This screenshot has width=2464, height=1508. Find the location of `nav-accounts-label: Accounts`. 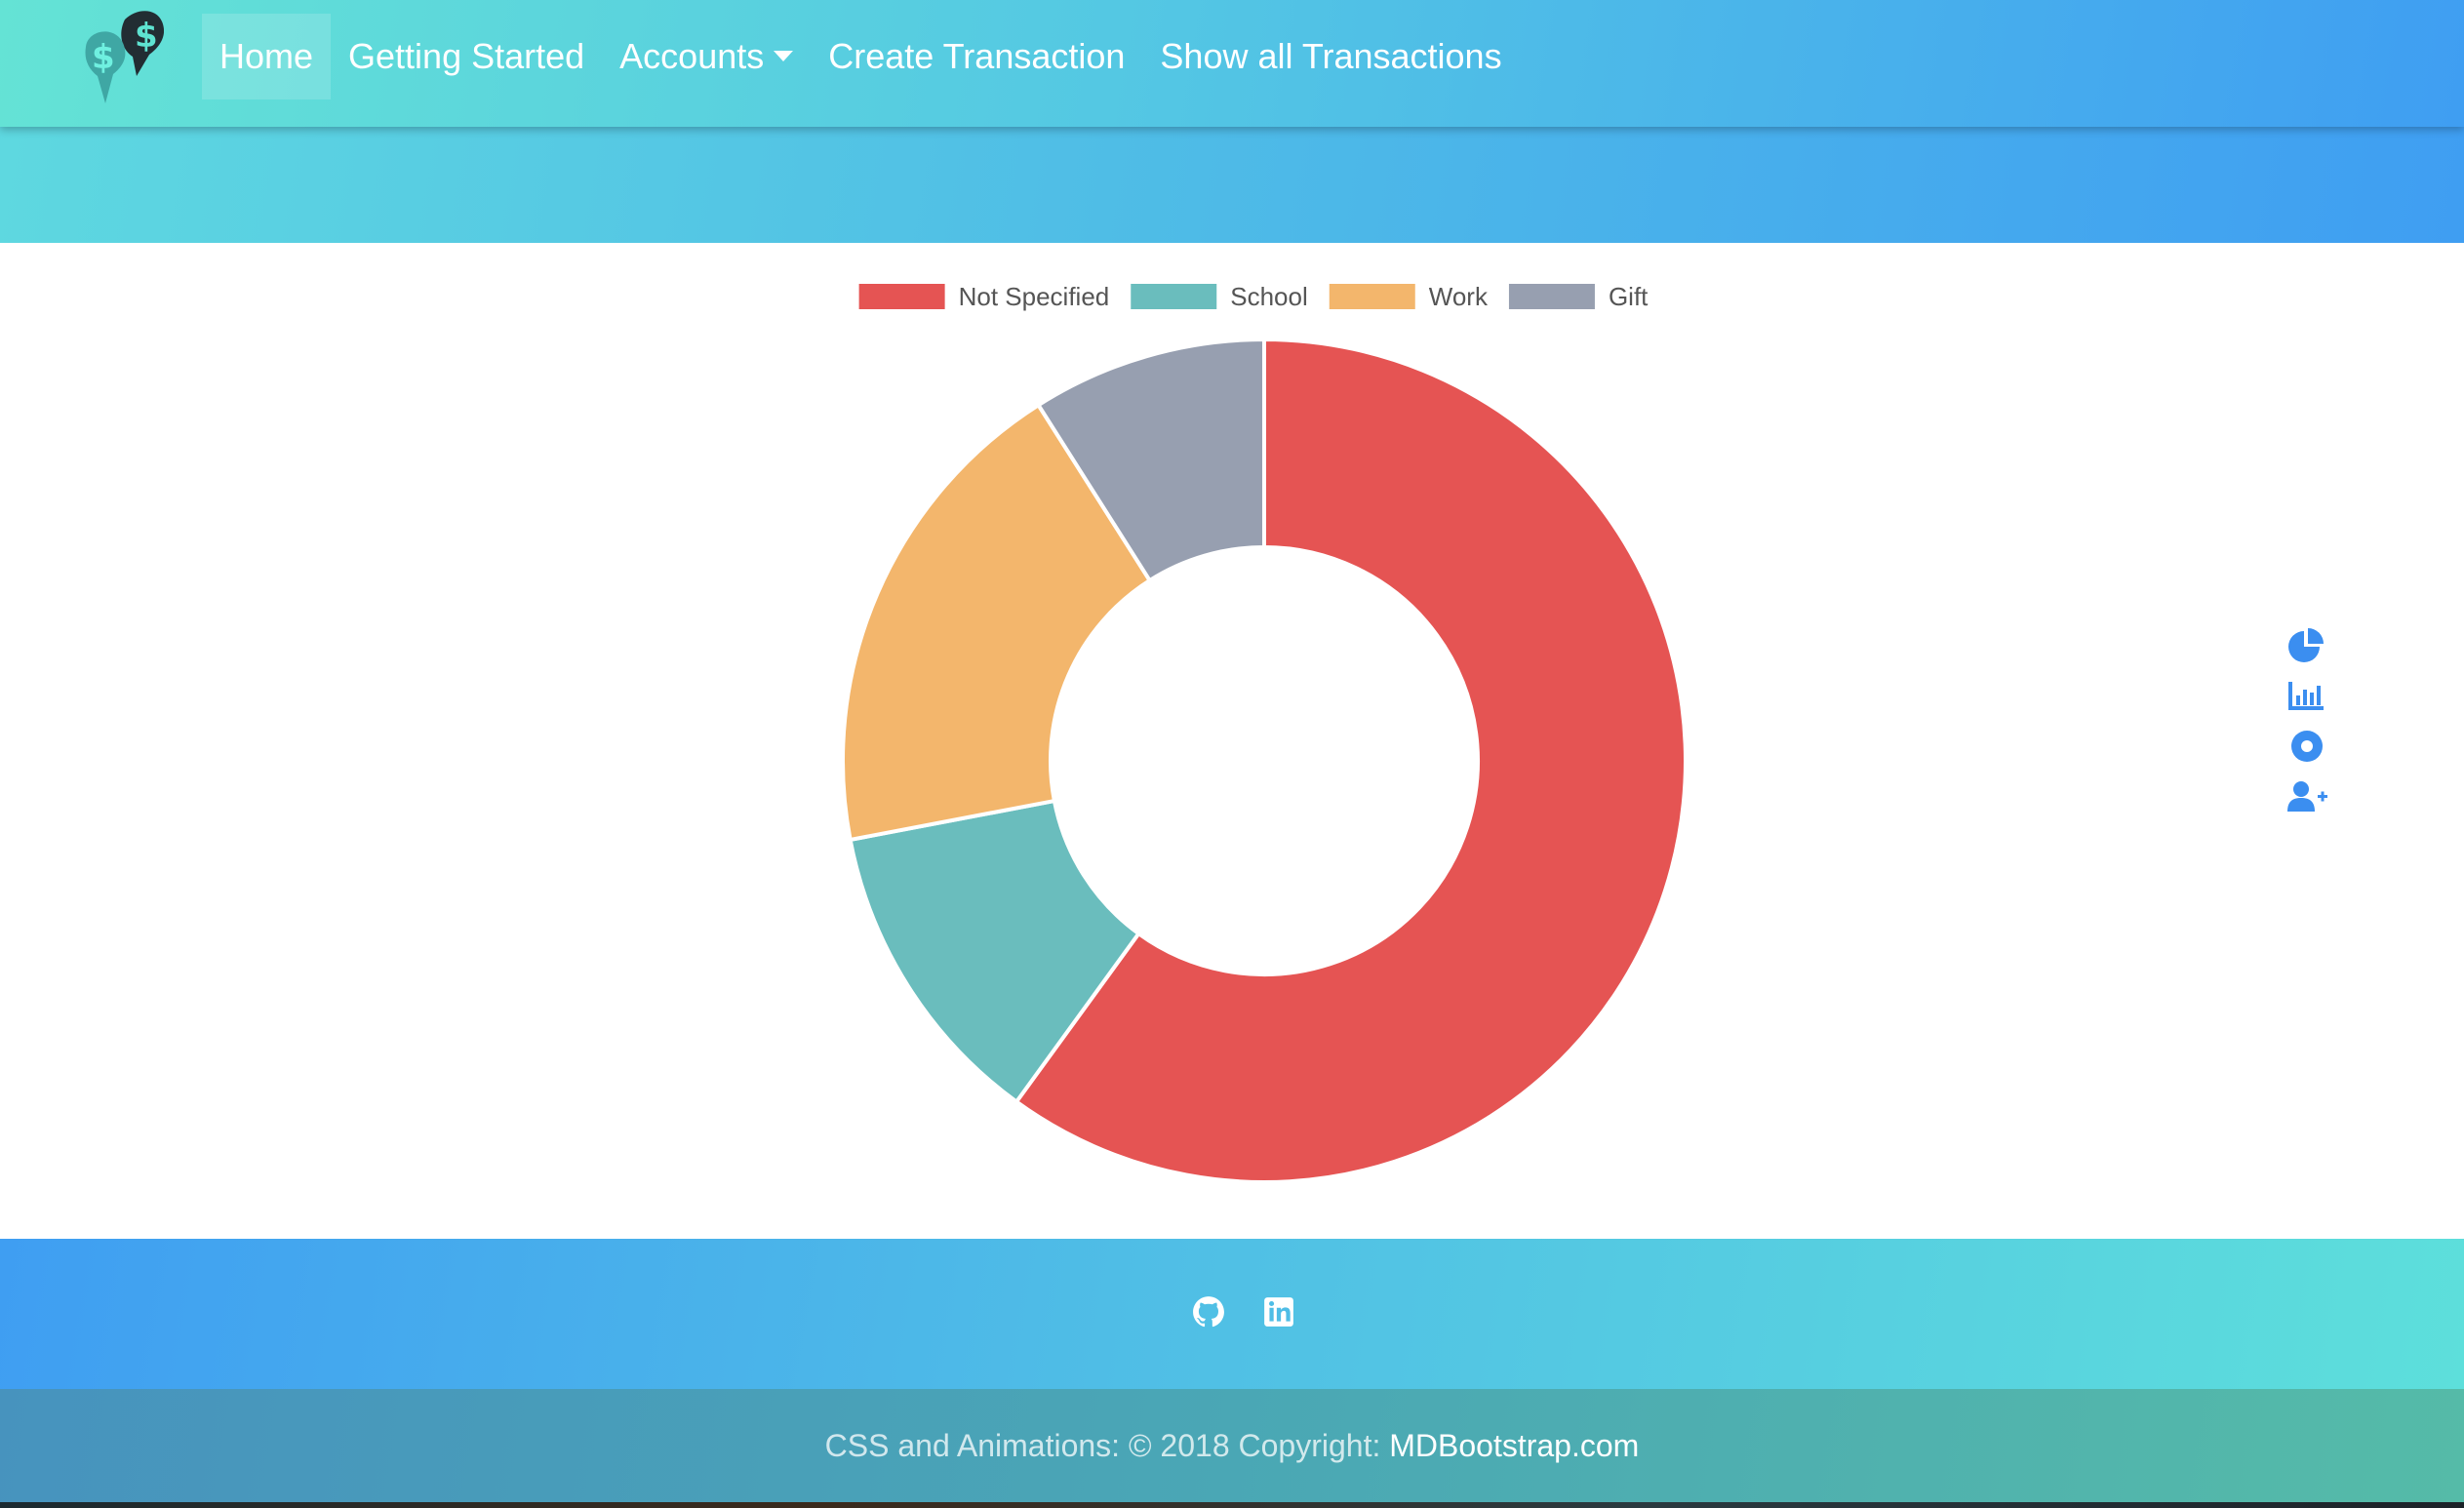

nav-accounts-label: Accounts is located at coordinates (692, 56).